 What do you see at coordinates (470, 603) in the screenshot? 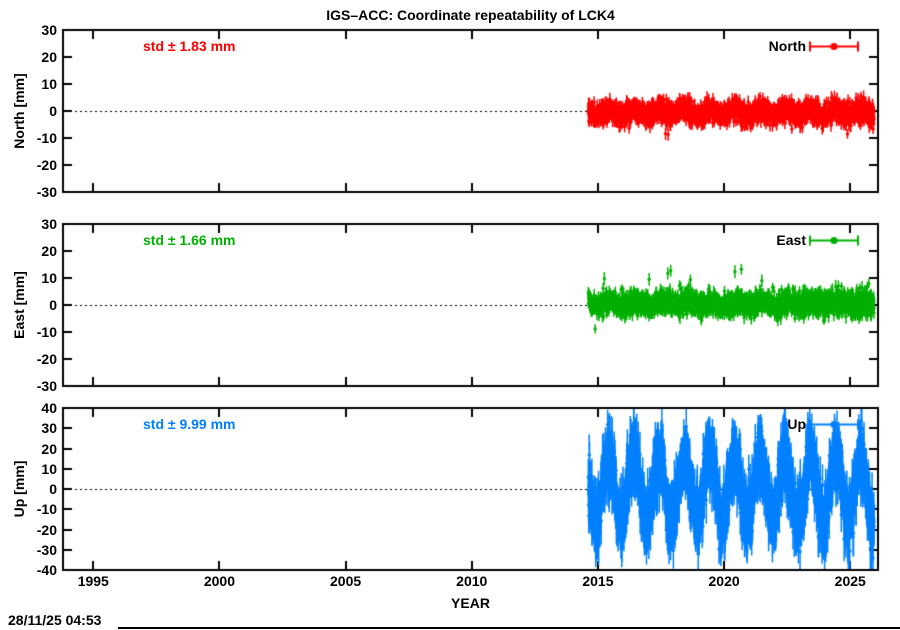
I see `x-axis-label: YEAR` at bounding box center [470, 603].